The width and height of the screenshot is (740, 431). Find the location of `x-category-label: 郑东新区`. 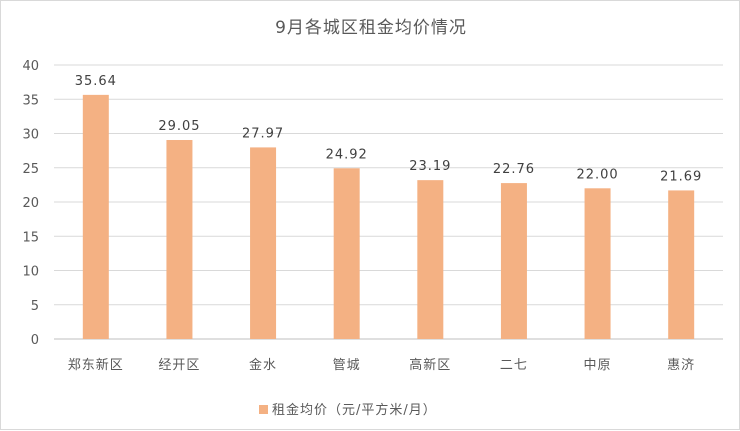

x-category-label: 郑东新区 is located at coordinates (96, 365).